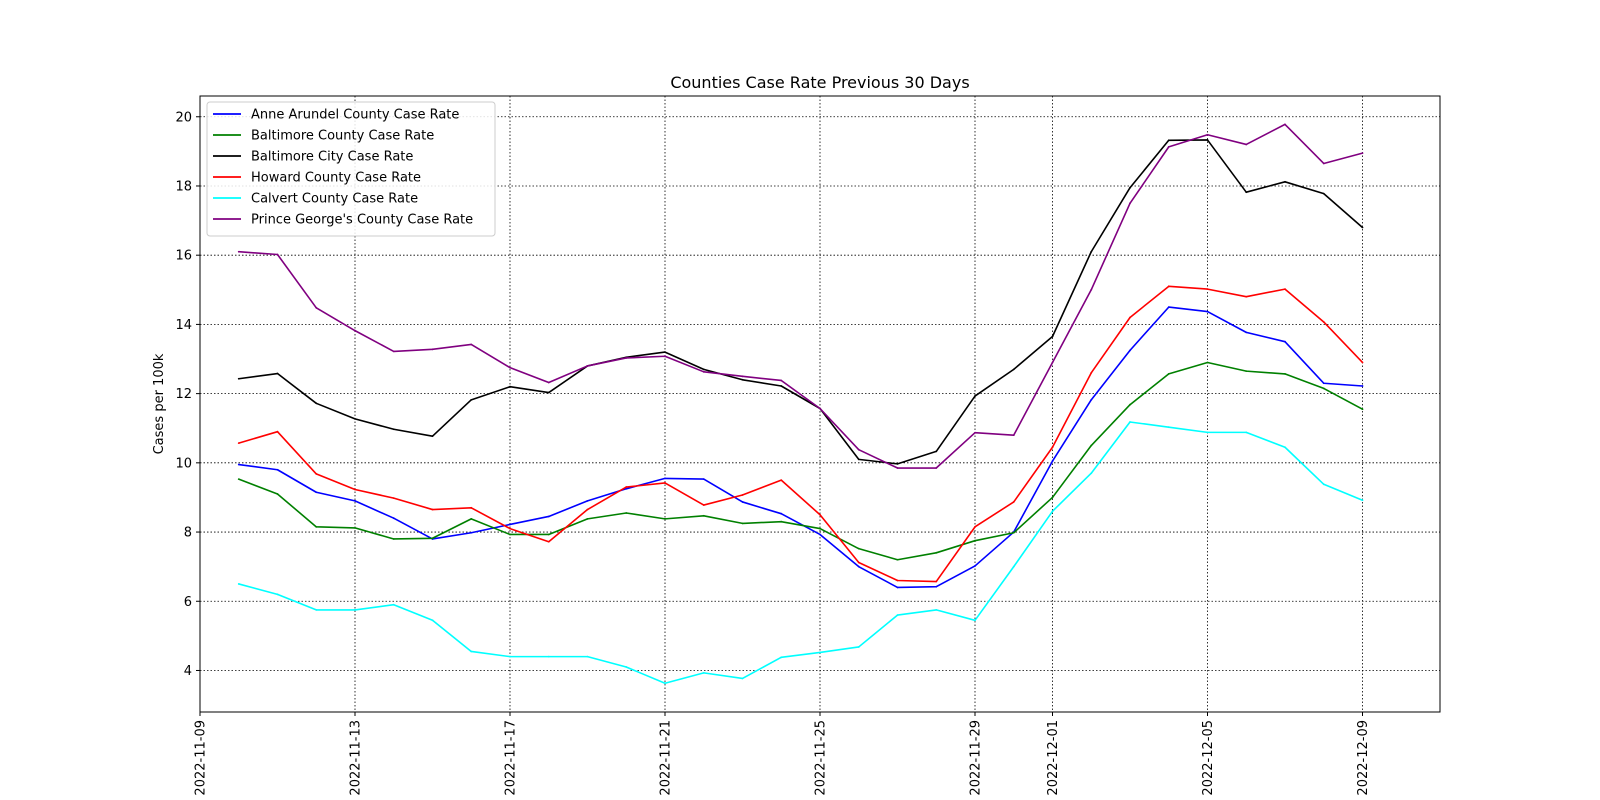 The width and height of the screenshot is (1600, 800). What do you see at coordinates (183, 463) in the screenshot?
I see `y-tick-label: 10` at bounding box center [183, 463].